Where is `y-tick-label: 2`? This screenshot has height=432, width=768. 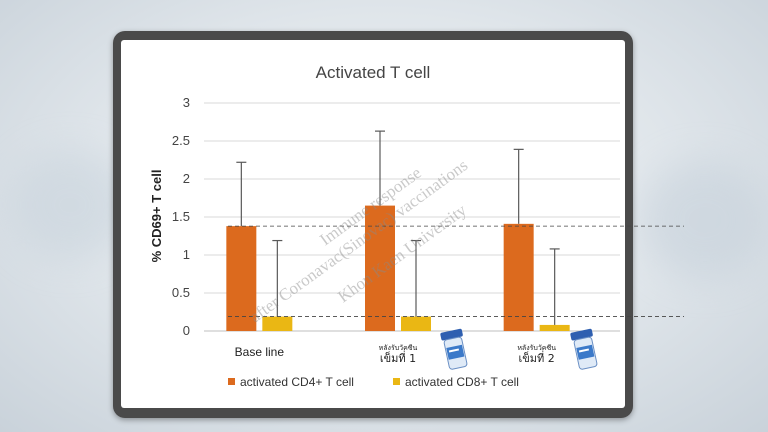 y-tick-label: 2 is located at coordinates (186, 178).